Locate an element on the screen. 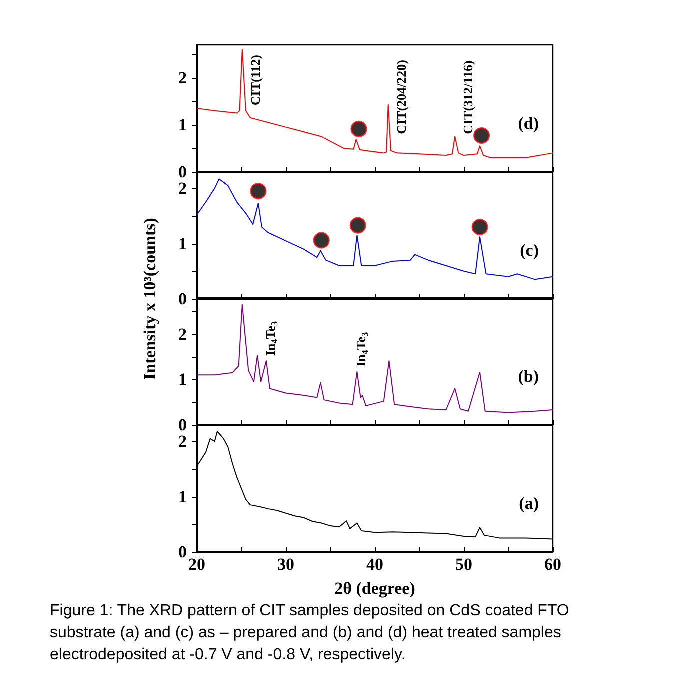  caption: Figure 1: The XRD pattern of CIT samples deposited on CdS coated FTO substrate (a) and (c) as – prepared and (b) and (d) heat treated samples electrodeposited at -0.7 V and -0.8 V, respectively. is located at coordinates (312, 633).